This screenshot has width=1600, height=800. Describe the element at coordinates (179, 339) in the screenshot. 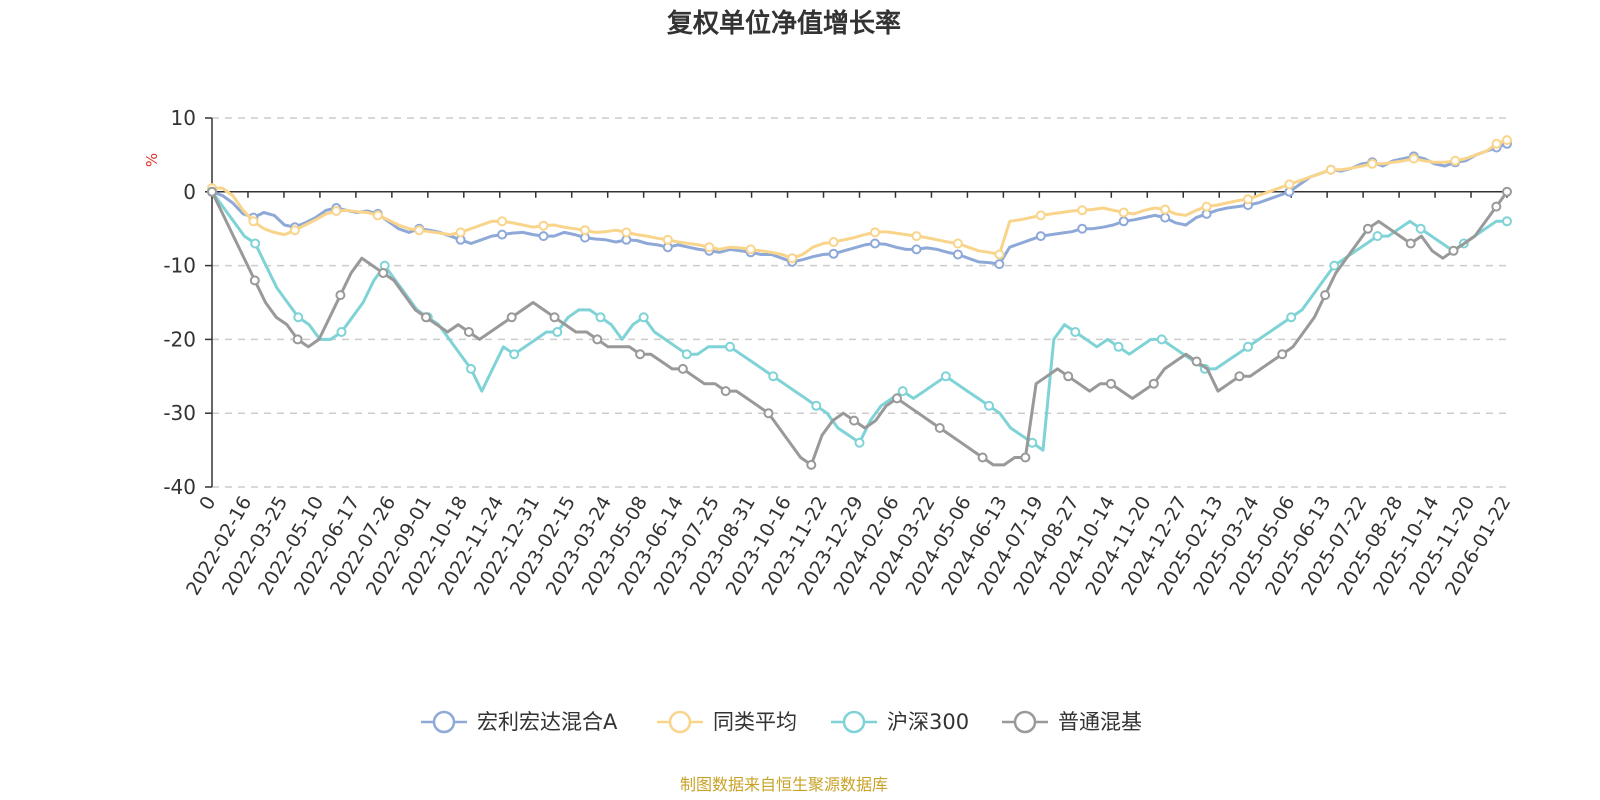

I see `y-tick-label: -20` at that location.